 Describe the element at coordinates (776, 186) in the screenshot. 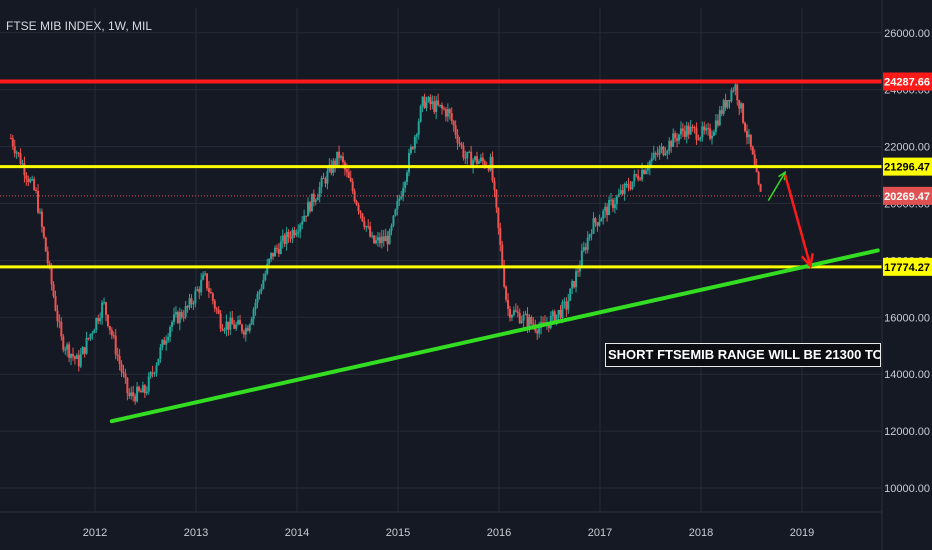

I see `bounce-arrow-shaft` at that location.